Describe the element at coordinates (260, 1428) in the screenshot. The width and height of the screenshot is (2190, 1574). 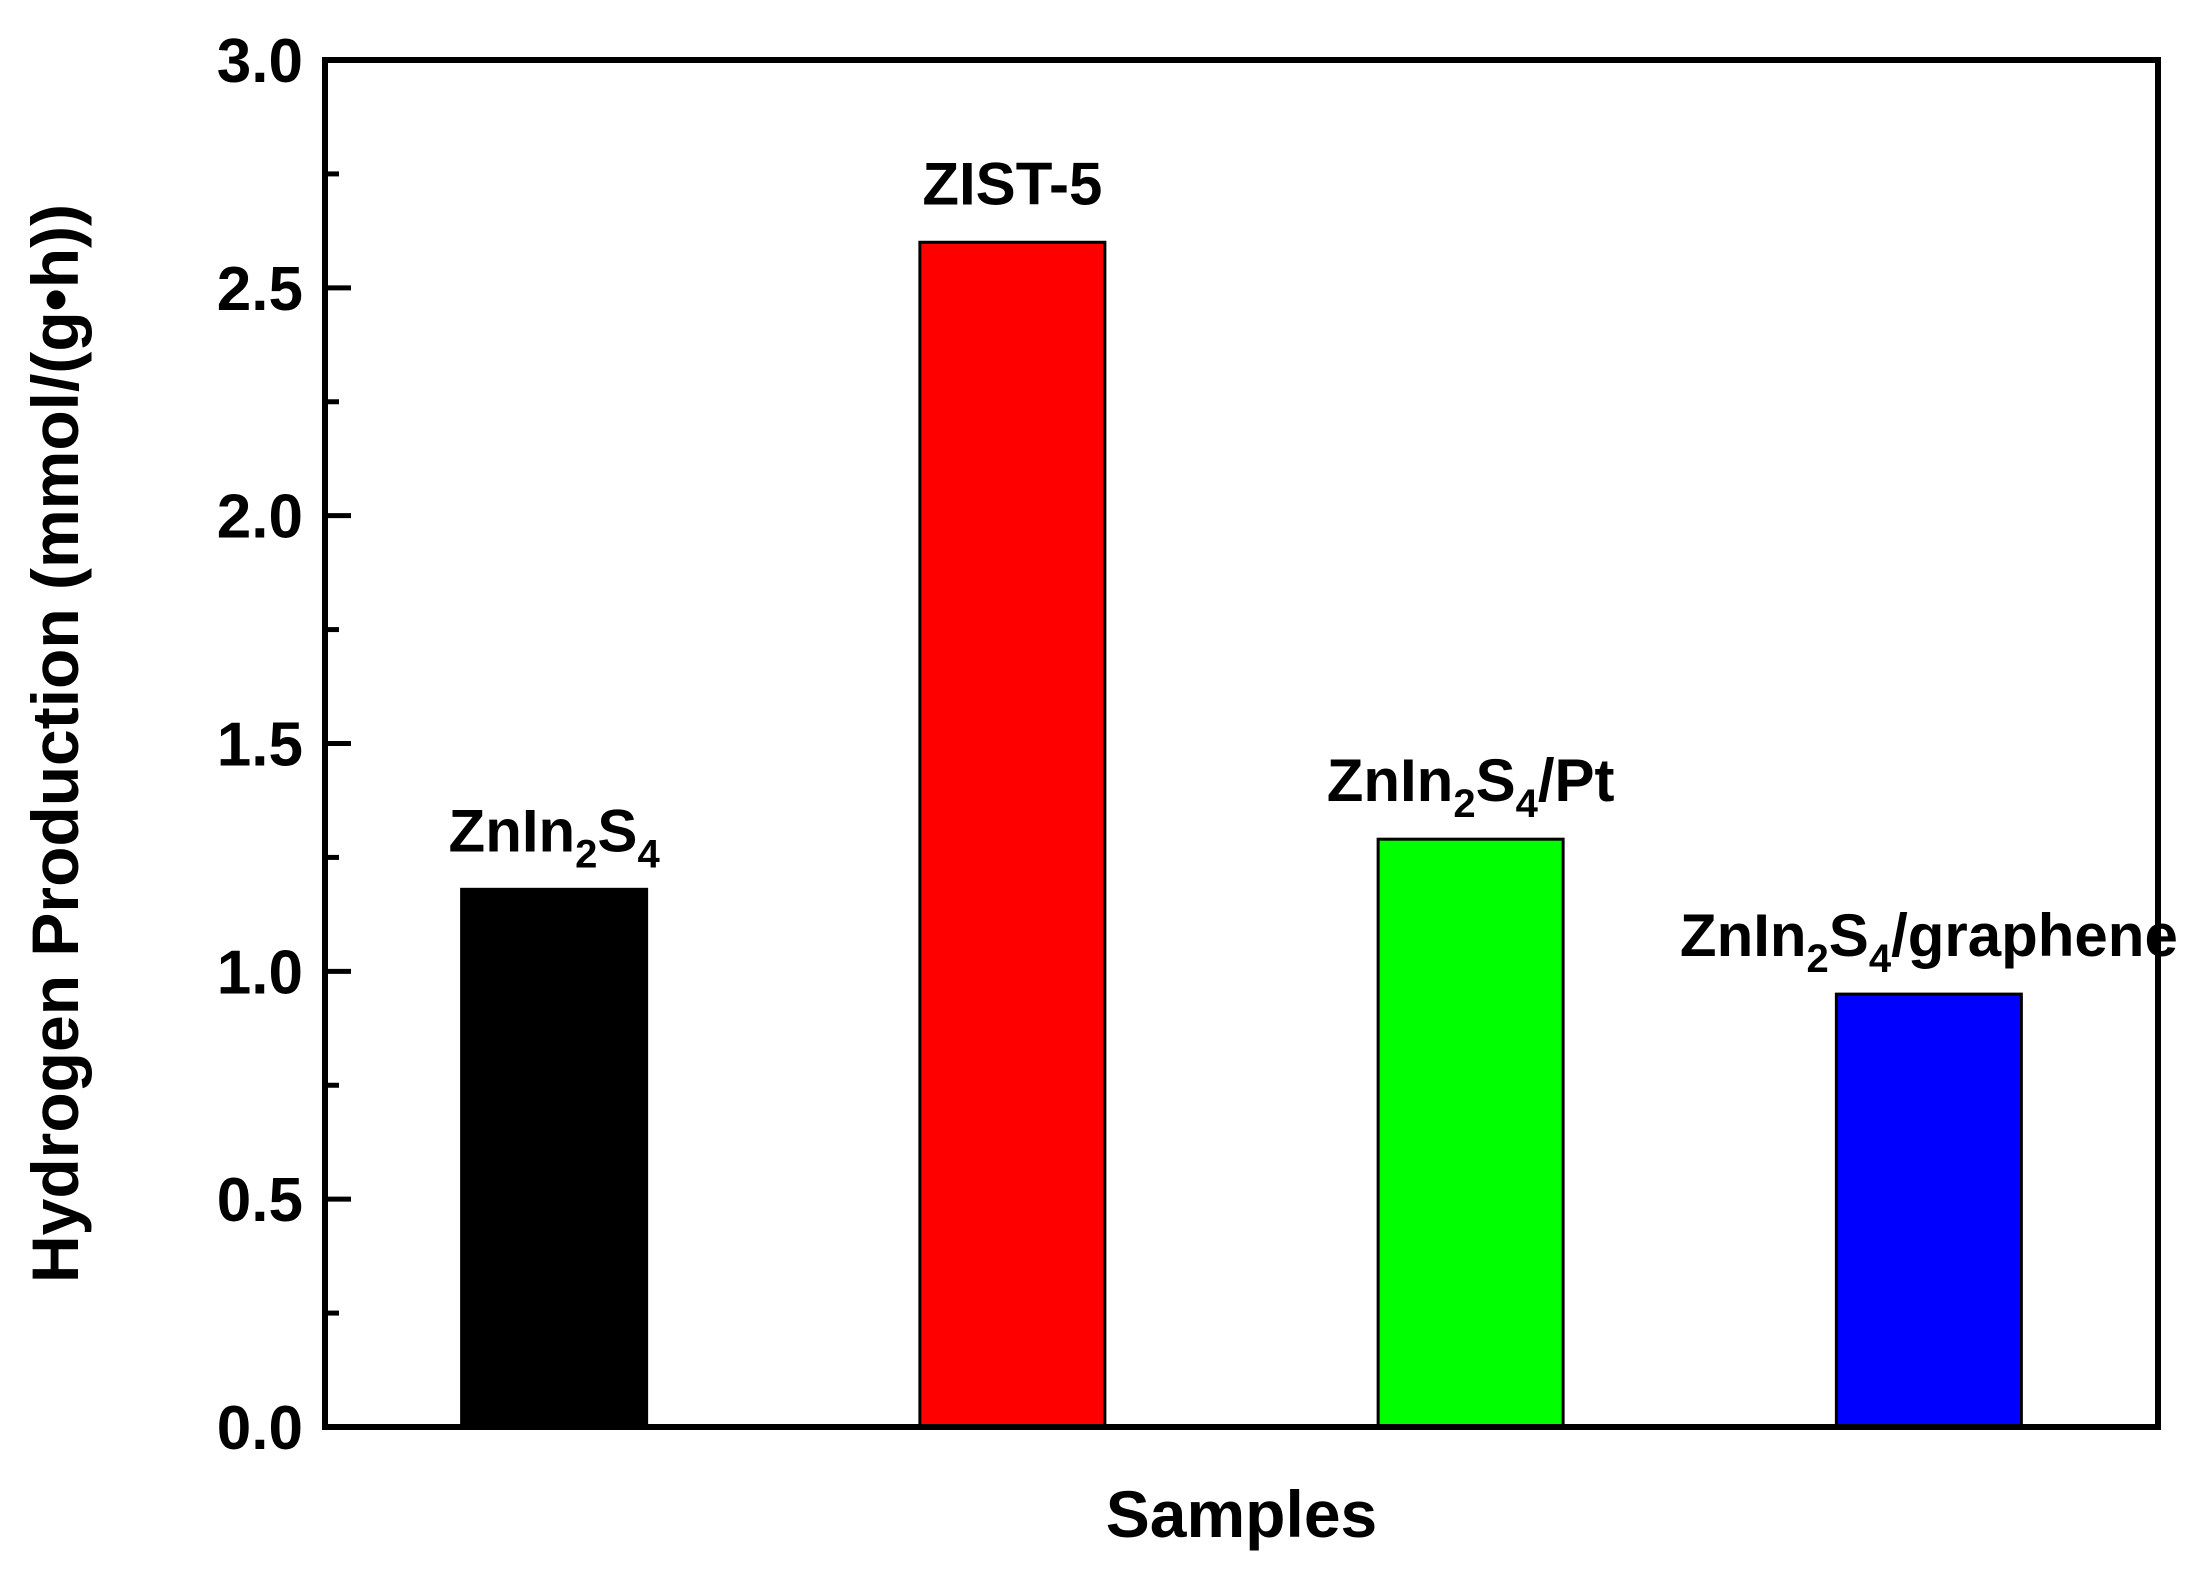
I see `y-tick-label: 0.0` at that location.